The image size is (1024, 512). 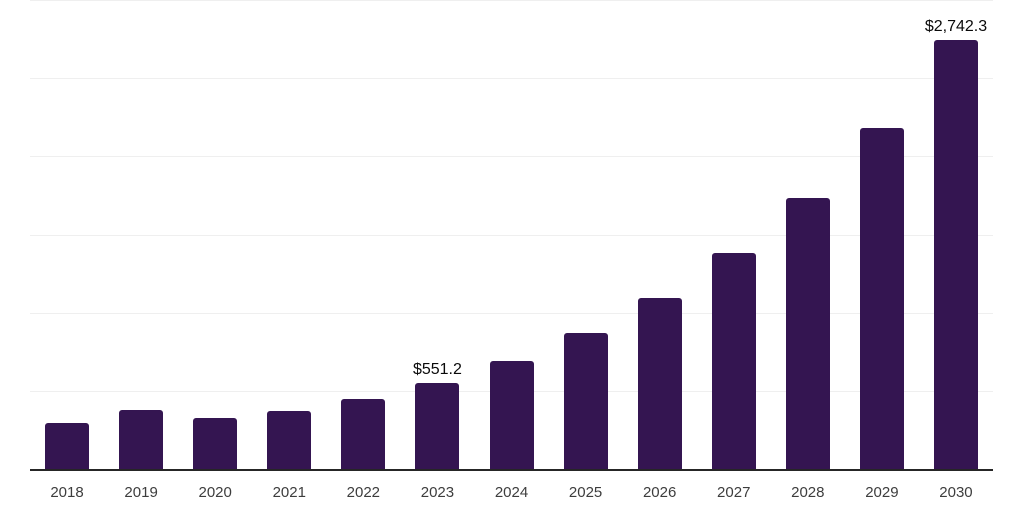 I want to click on bar-value-label: $551.2, so click(x=437, y=369).